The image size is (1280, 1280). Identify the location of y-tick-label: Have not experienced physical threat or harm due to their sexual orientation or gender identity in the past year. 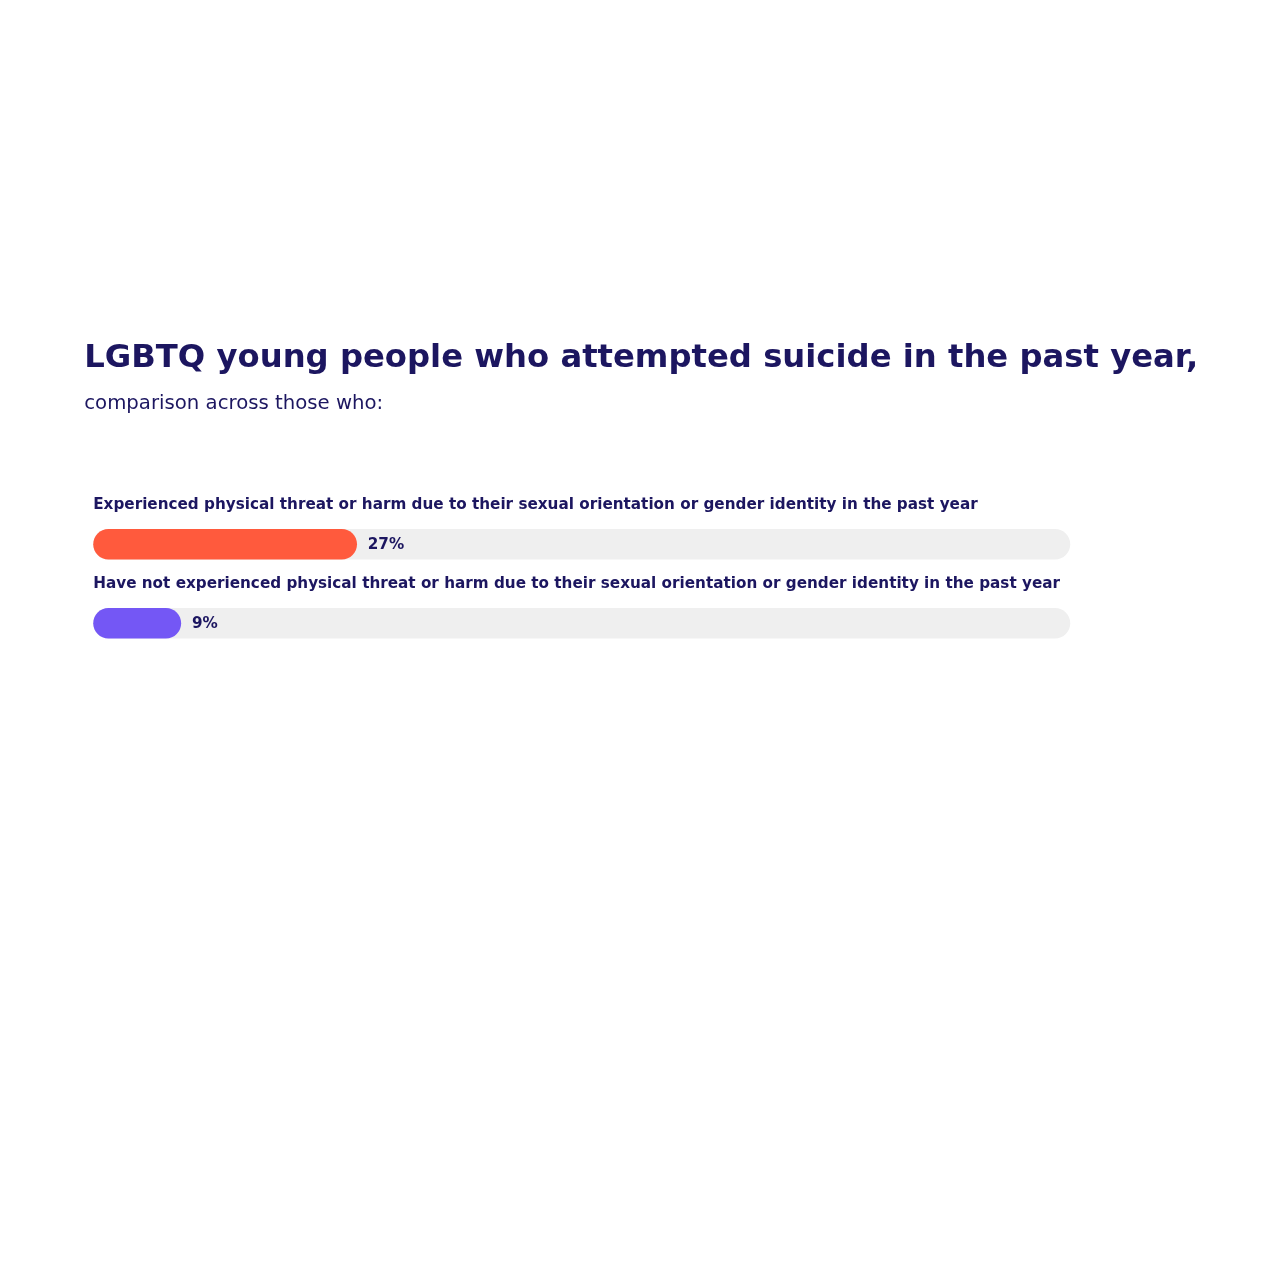
(577, 583).